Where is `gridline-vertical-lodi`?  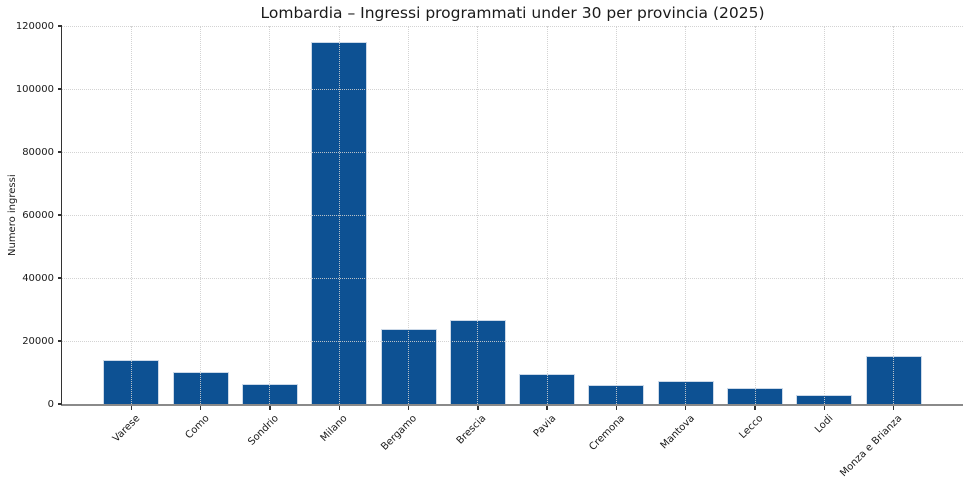
gridline-vertical-lodi is located at coordinates (824, 215).